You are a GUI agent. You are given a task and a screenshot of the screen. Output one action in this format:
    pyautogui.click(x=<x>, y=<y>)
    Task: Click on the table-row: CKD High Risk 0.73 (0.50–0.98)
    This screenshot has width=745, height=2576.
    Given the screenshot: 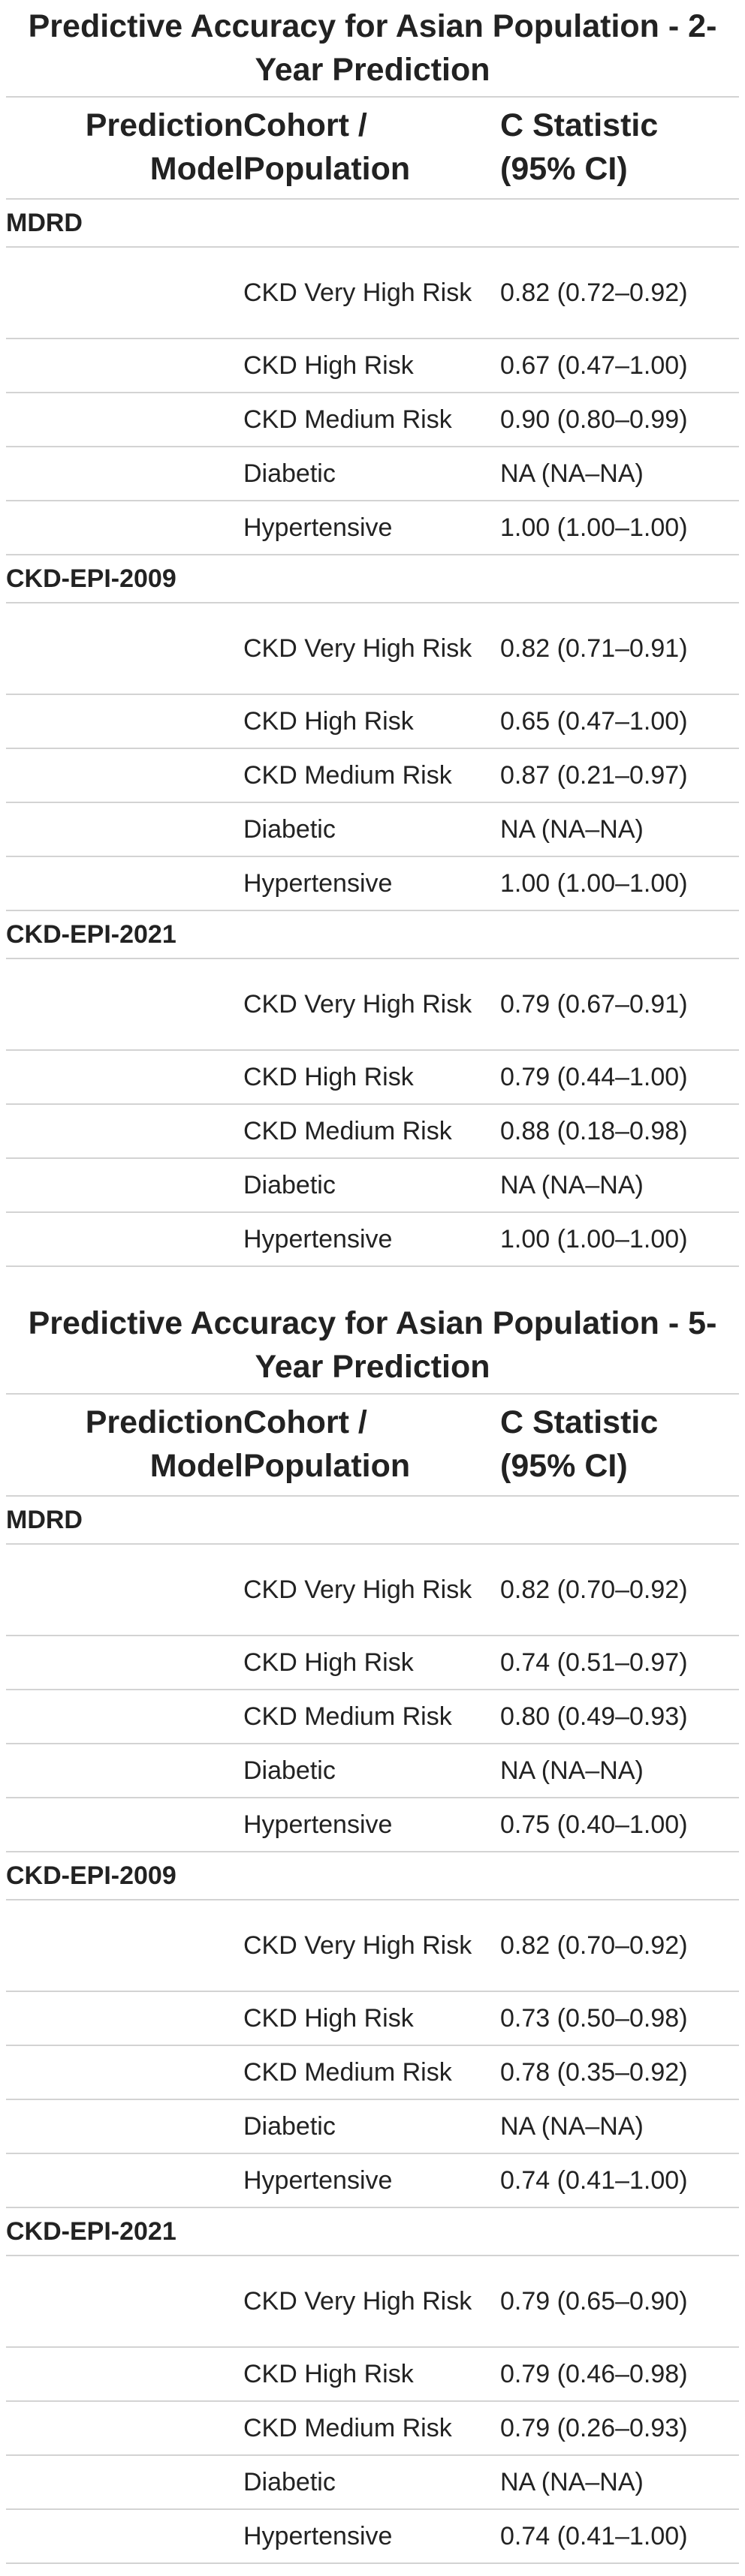 What is the action you would take?
    pyautogui.click(x=372, y=2019)
    